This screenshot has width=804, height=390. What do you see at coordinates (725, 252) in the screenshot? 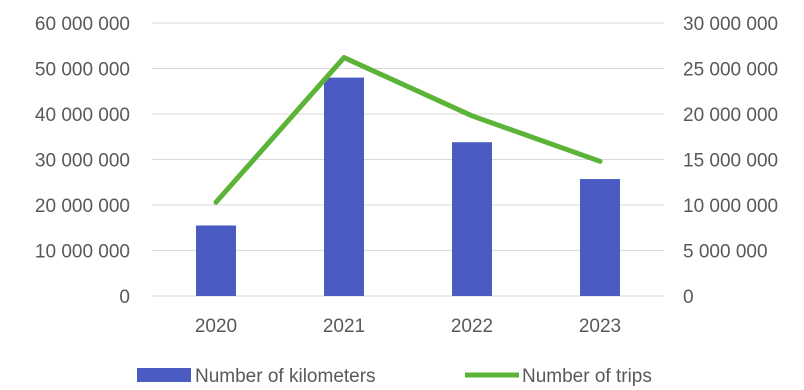
I see `right-tick-label: 5 000 000` at bounding box center [725, 252].